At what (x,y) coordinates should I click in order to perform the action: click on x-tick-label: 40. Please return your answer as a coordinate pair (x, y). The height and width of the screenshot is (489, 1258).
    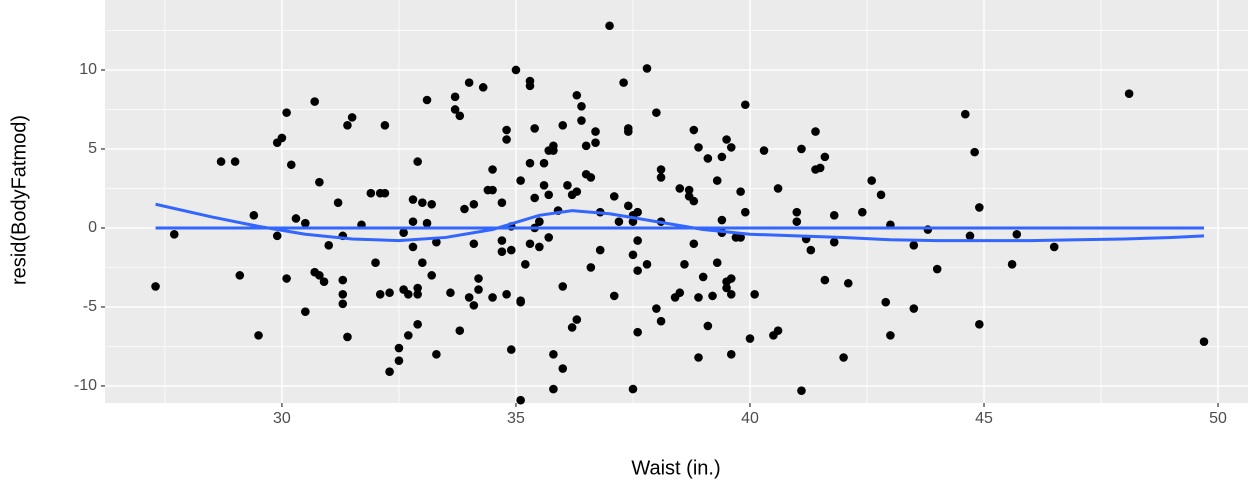
    Looking at the image, I should click on (750, 418).